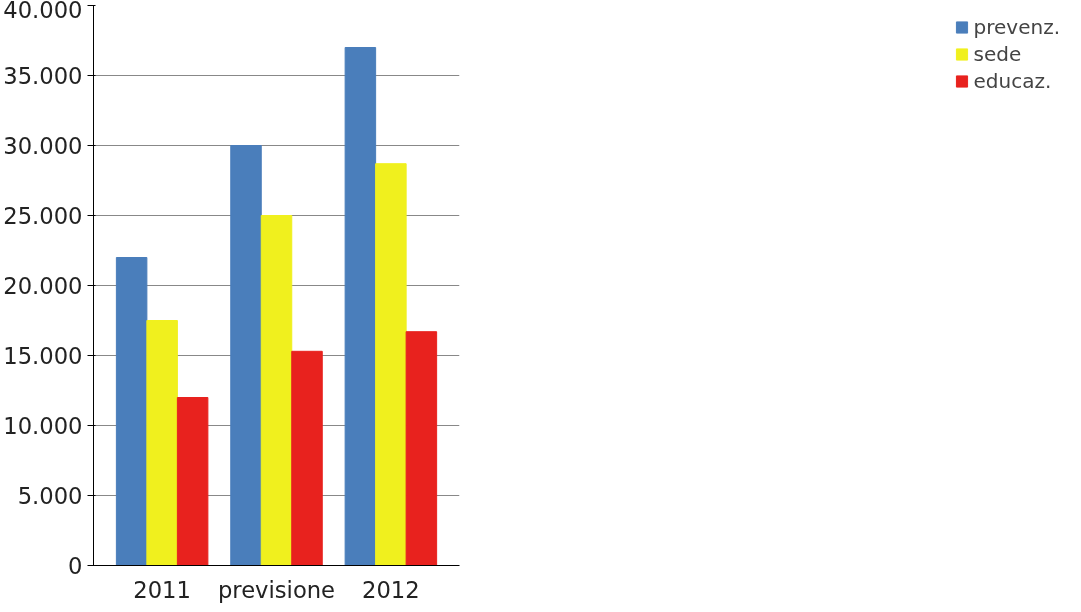  What do you see at coordinates (162, 589) in the screenshot?
I see `x-tick-label: 2011` at bounding box center [162, 589].